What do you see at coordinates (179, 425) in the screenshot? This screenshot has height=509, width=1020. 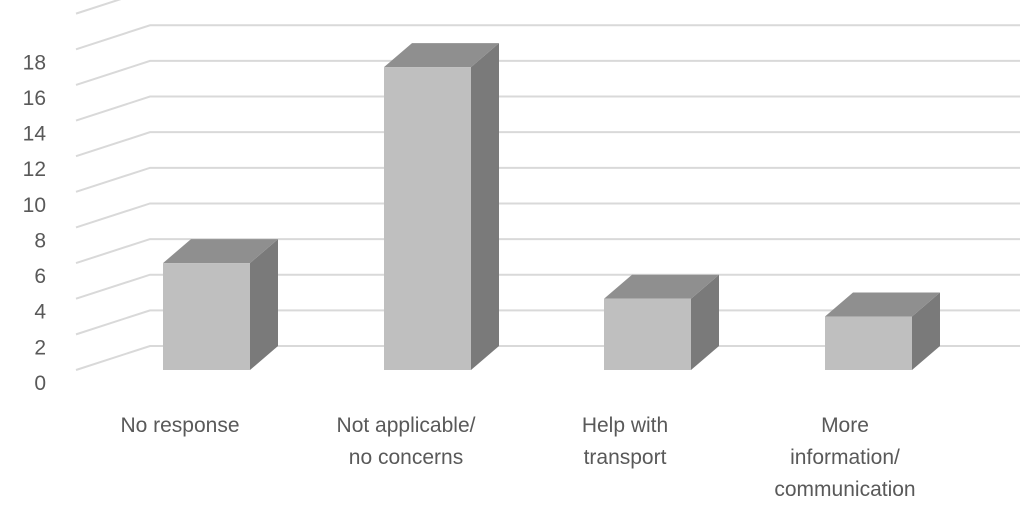 I see `x-category-label: No response` at bounding box center [179, 425].